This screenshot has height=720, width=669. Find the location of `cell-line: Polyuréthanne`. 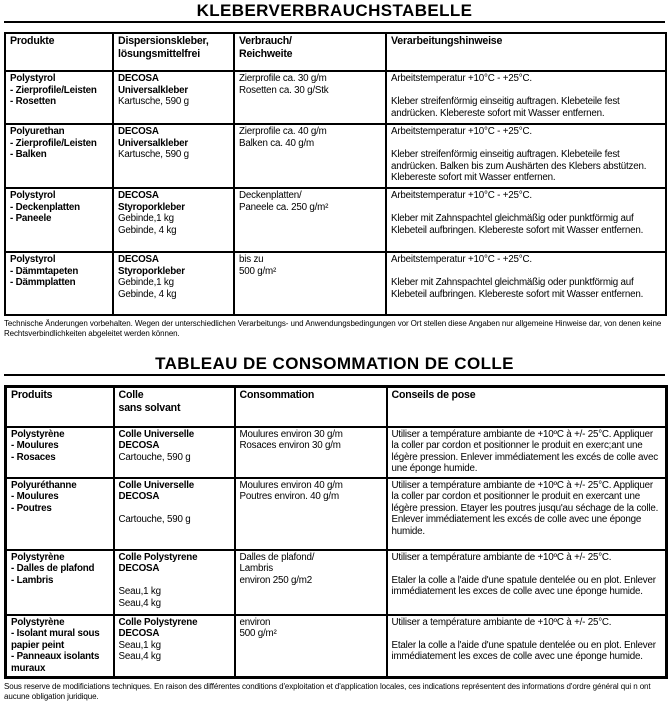

cell-line: Polyuréthanne is located at coordinates (44, 485).